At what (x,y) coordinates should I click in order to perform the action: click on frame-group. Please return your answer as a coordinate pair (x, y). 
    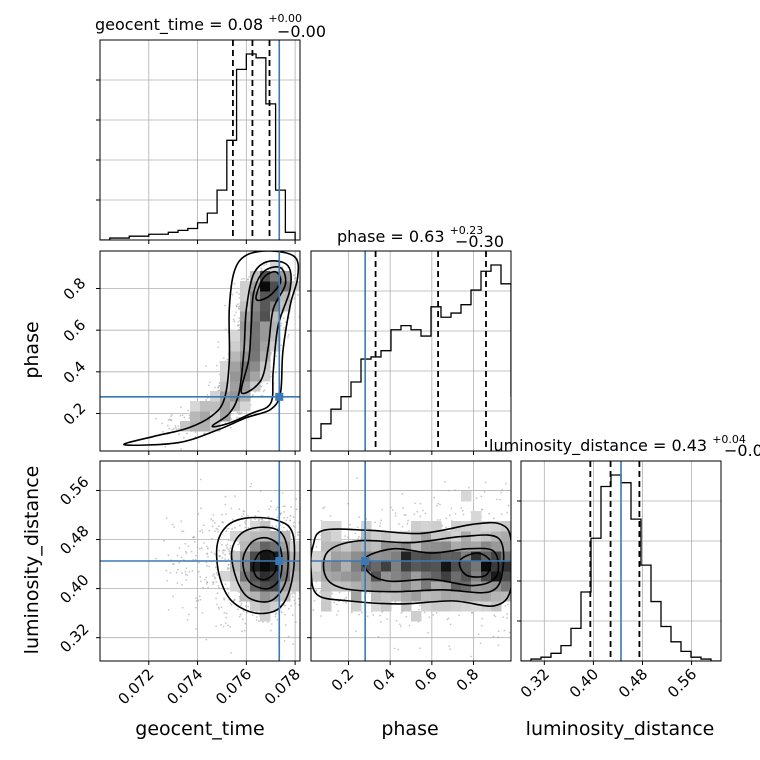
    Looking at the image, I should click on (409, 352).